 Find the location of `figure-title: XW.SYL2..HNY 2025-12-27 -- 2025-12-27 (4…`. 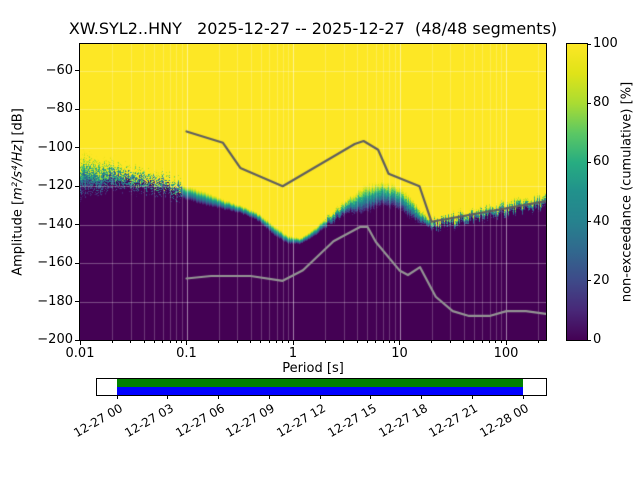

figure-title: XW.SYL2..HNY 2025-12-27 -- 2025-12-27 (4… is located at coordinates (313, 28).